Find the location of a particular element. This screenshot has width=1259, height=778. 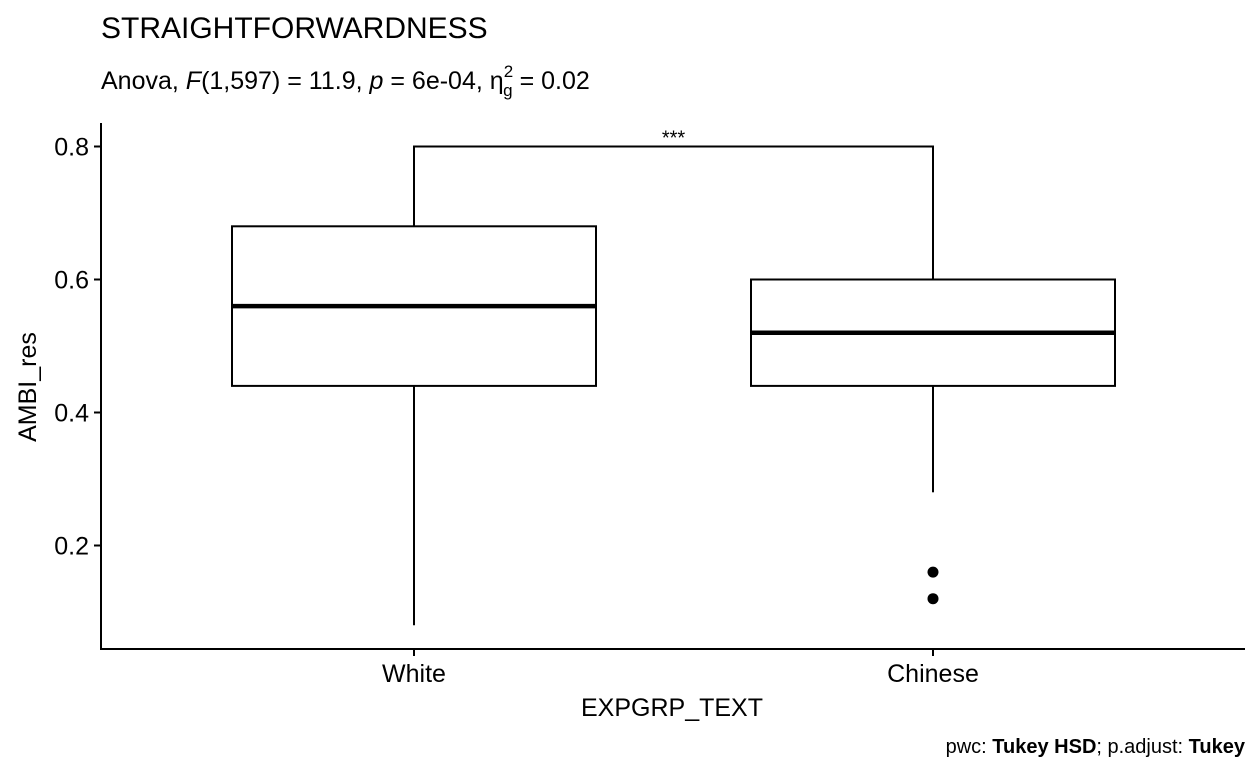

caption-adjust: Tukey is located at coordinates (1217, 747).